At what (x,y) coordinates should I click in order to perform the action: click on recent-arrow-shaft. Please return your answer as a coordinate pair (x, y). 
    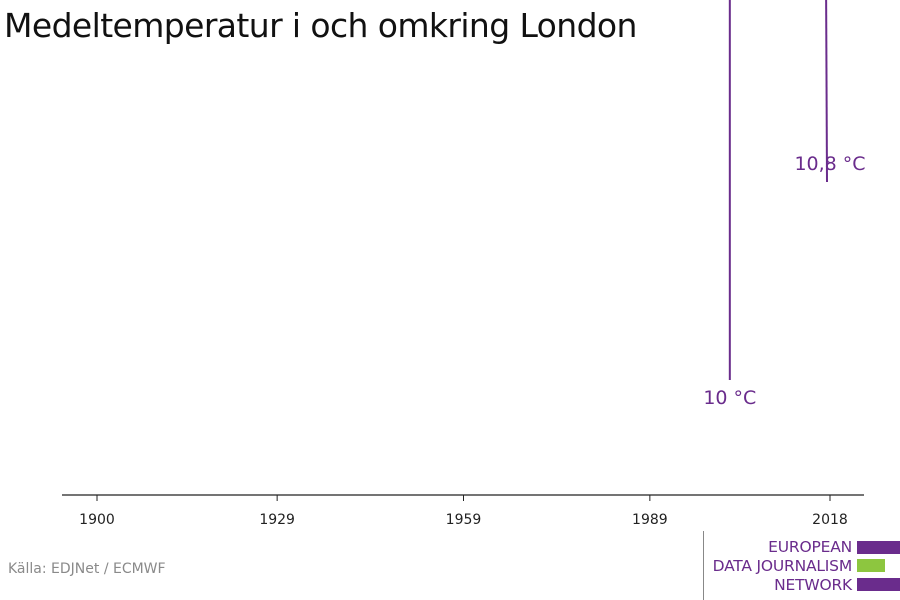
    Looking at the image, I should click on (826, 91).